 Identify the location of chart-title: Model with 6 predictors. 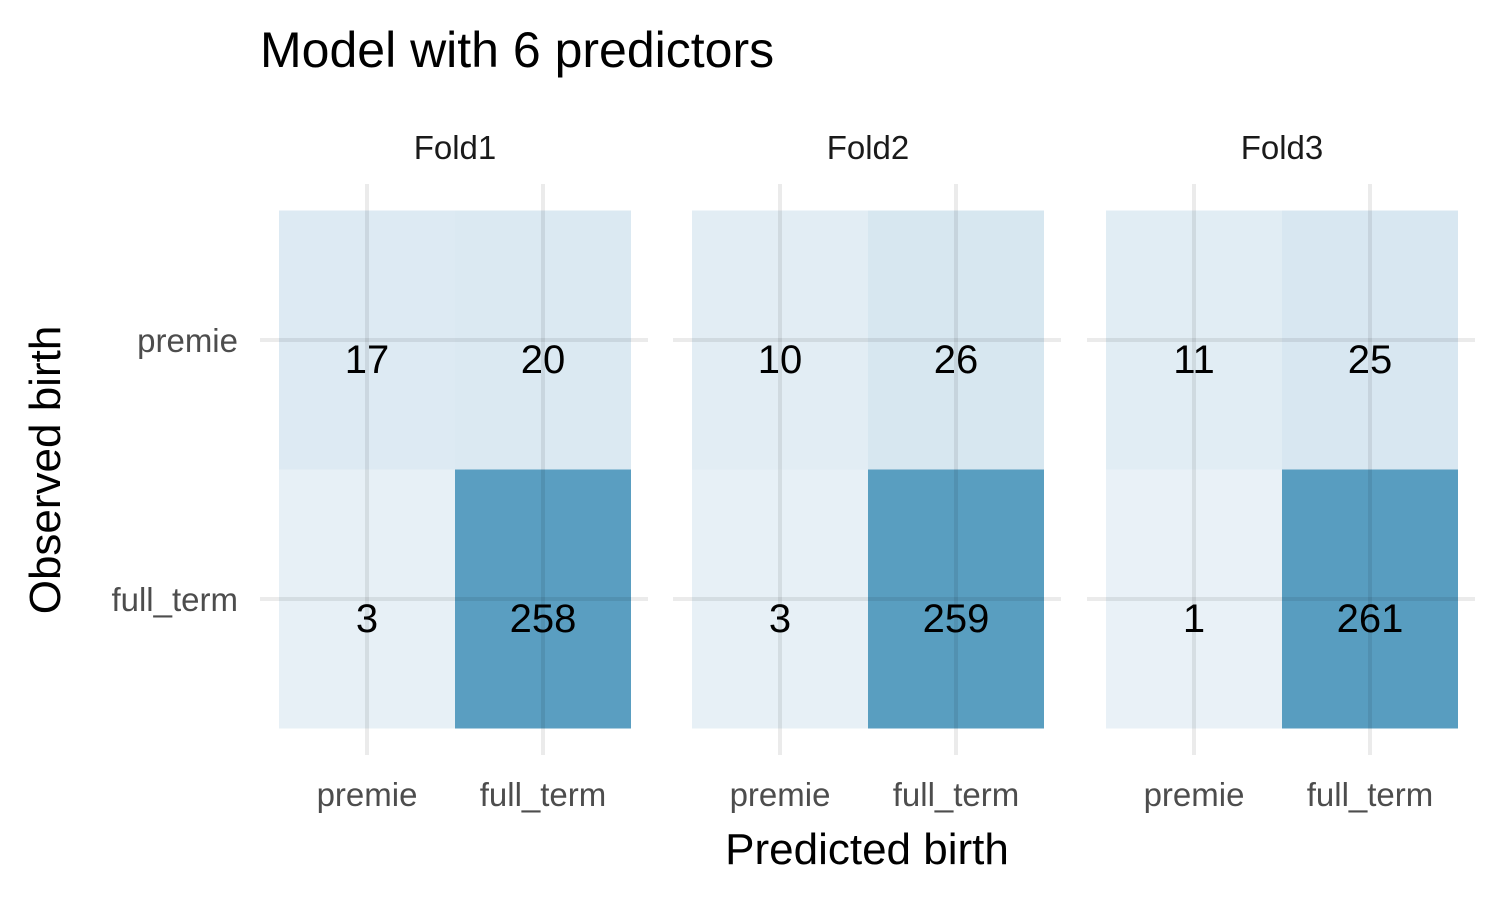
(517, 50).